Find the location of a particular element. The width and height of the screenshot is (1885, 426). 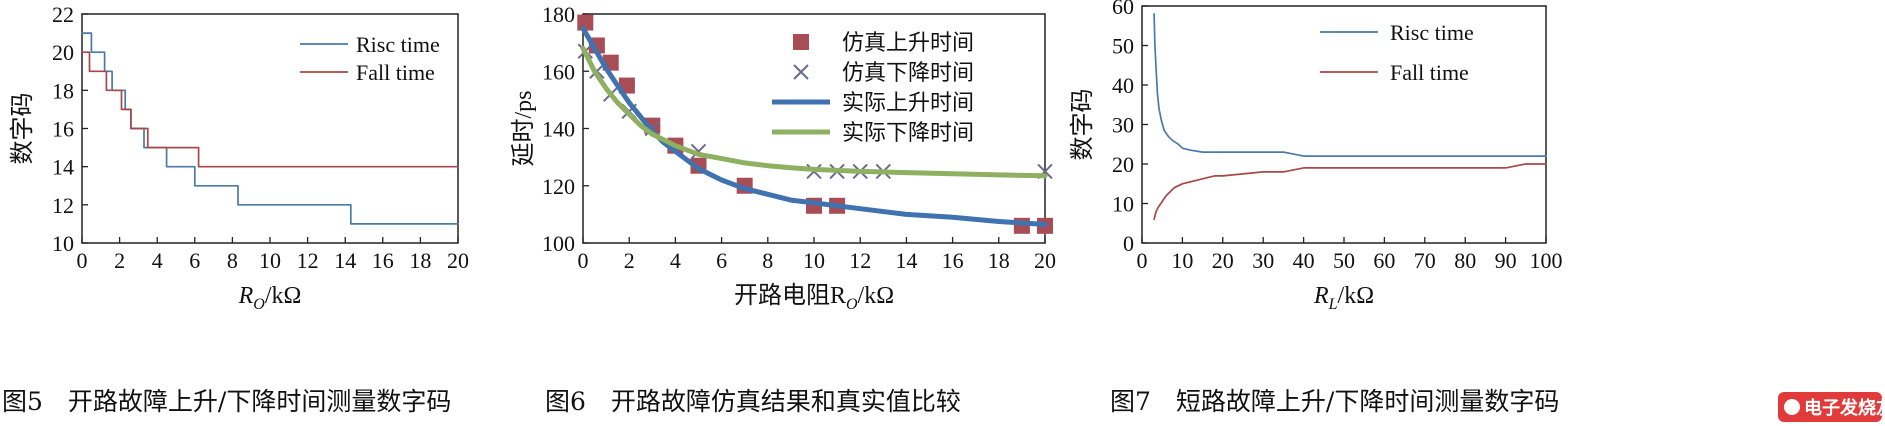

legend-entry: 实际下降时间 is located at coordinates (873, 132).